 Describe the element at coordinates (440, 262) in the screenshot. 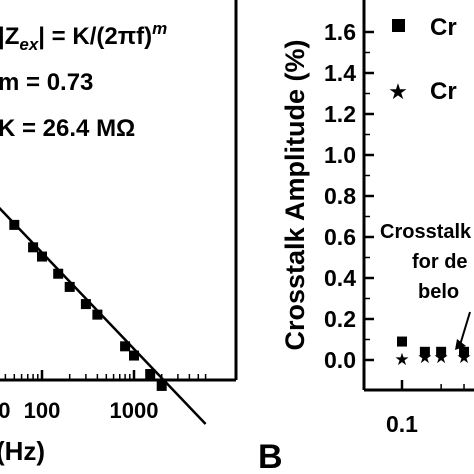

I see `annotation-line-2: for de` at that location.